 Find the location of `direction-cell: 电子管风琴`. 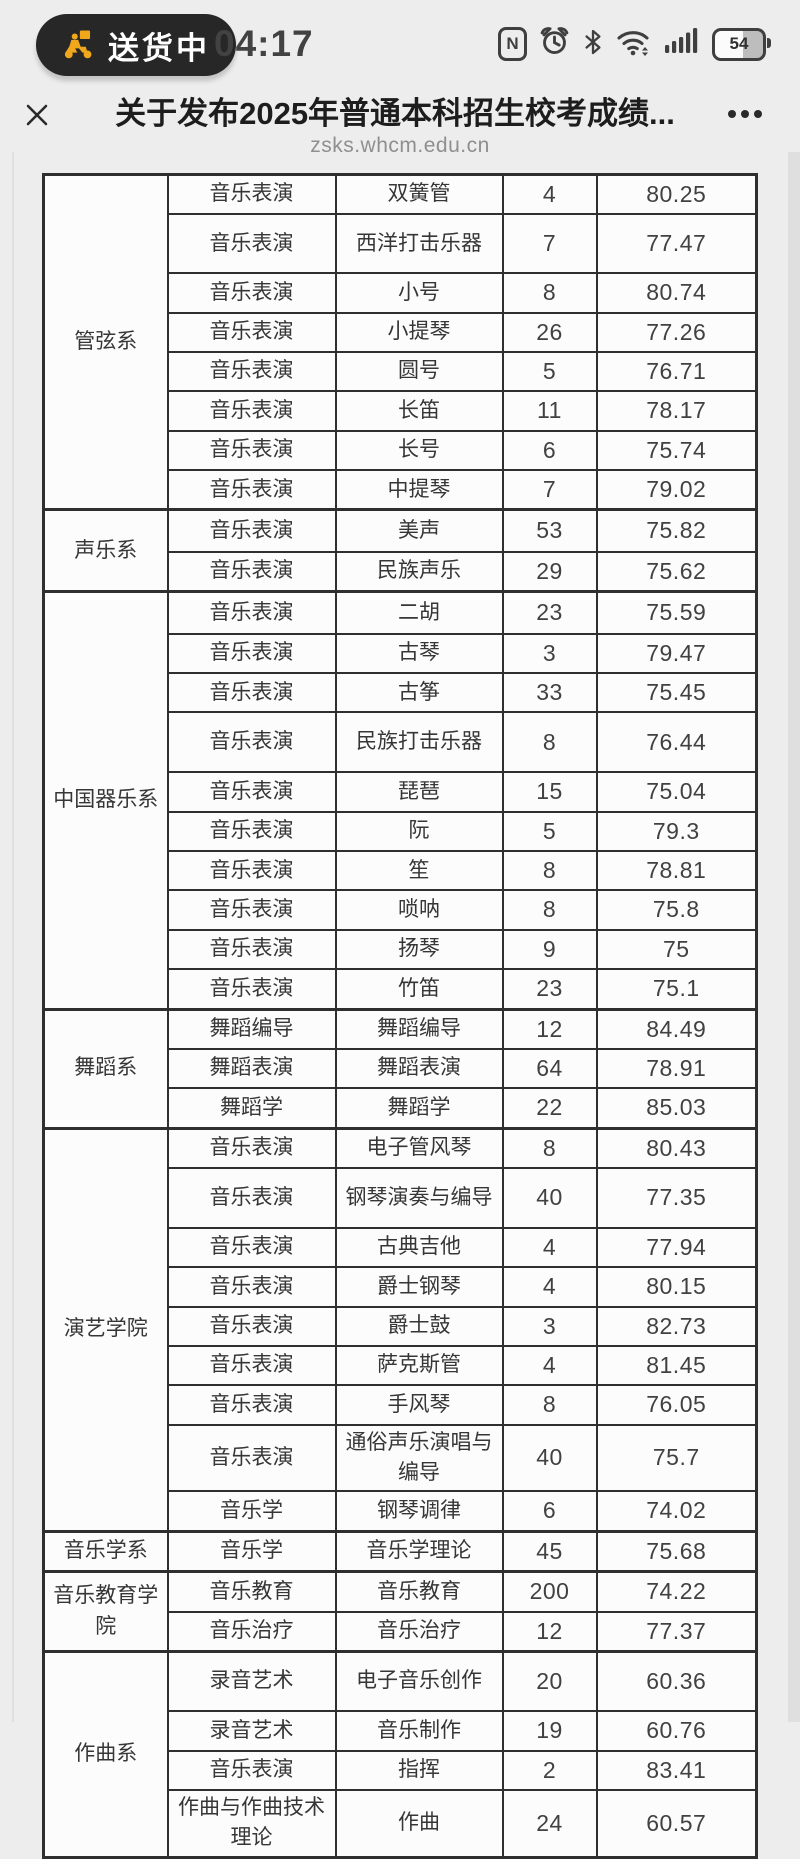

direction-cell: 电子管风琴 is located at coordinates (419, 1147).